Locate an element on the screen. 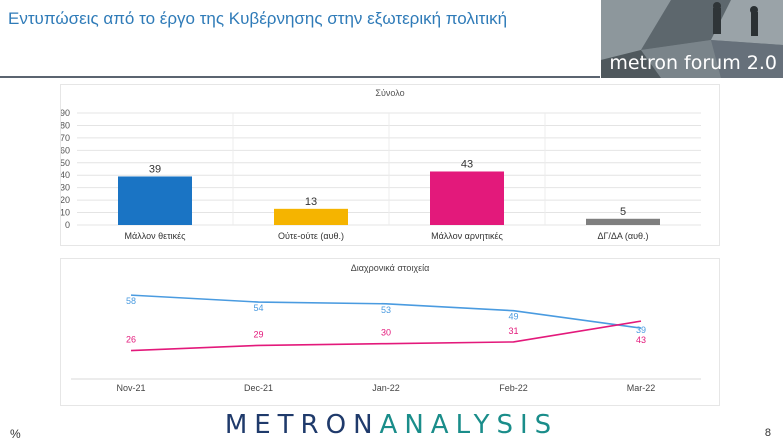 The image size is (783, 444). line-data-label: 53 is located at coordinates (386, 310).